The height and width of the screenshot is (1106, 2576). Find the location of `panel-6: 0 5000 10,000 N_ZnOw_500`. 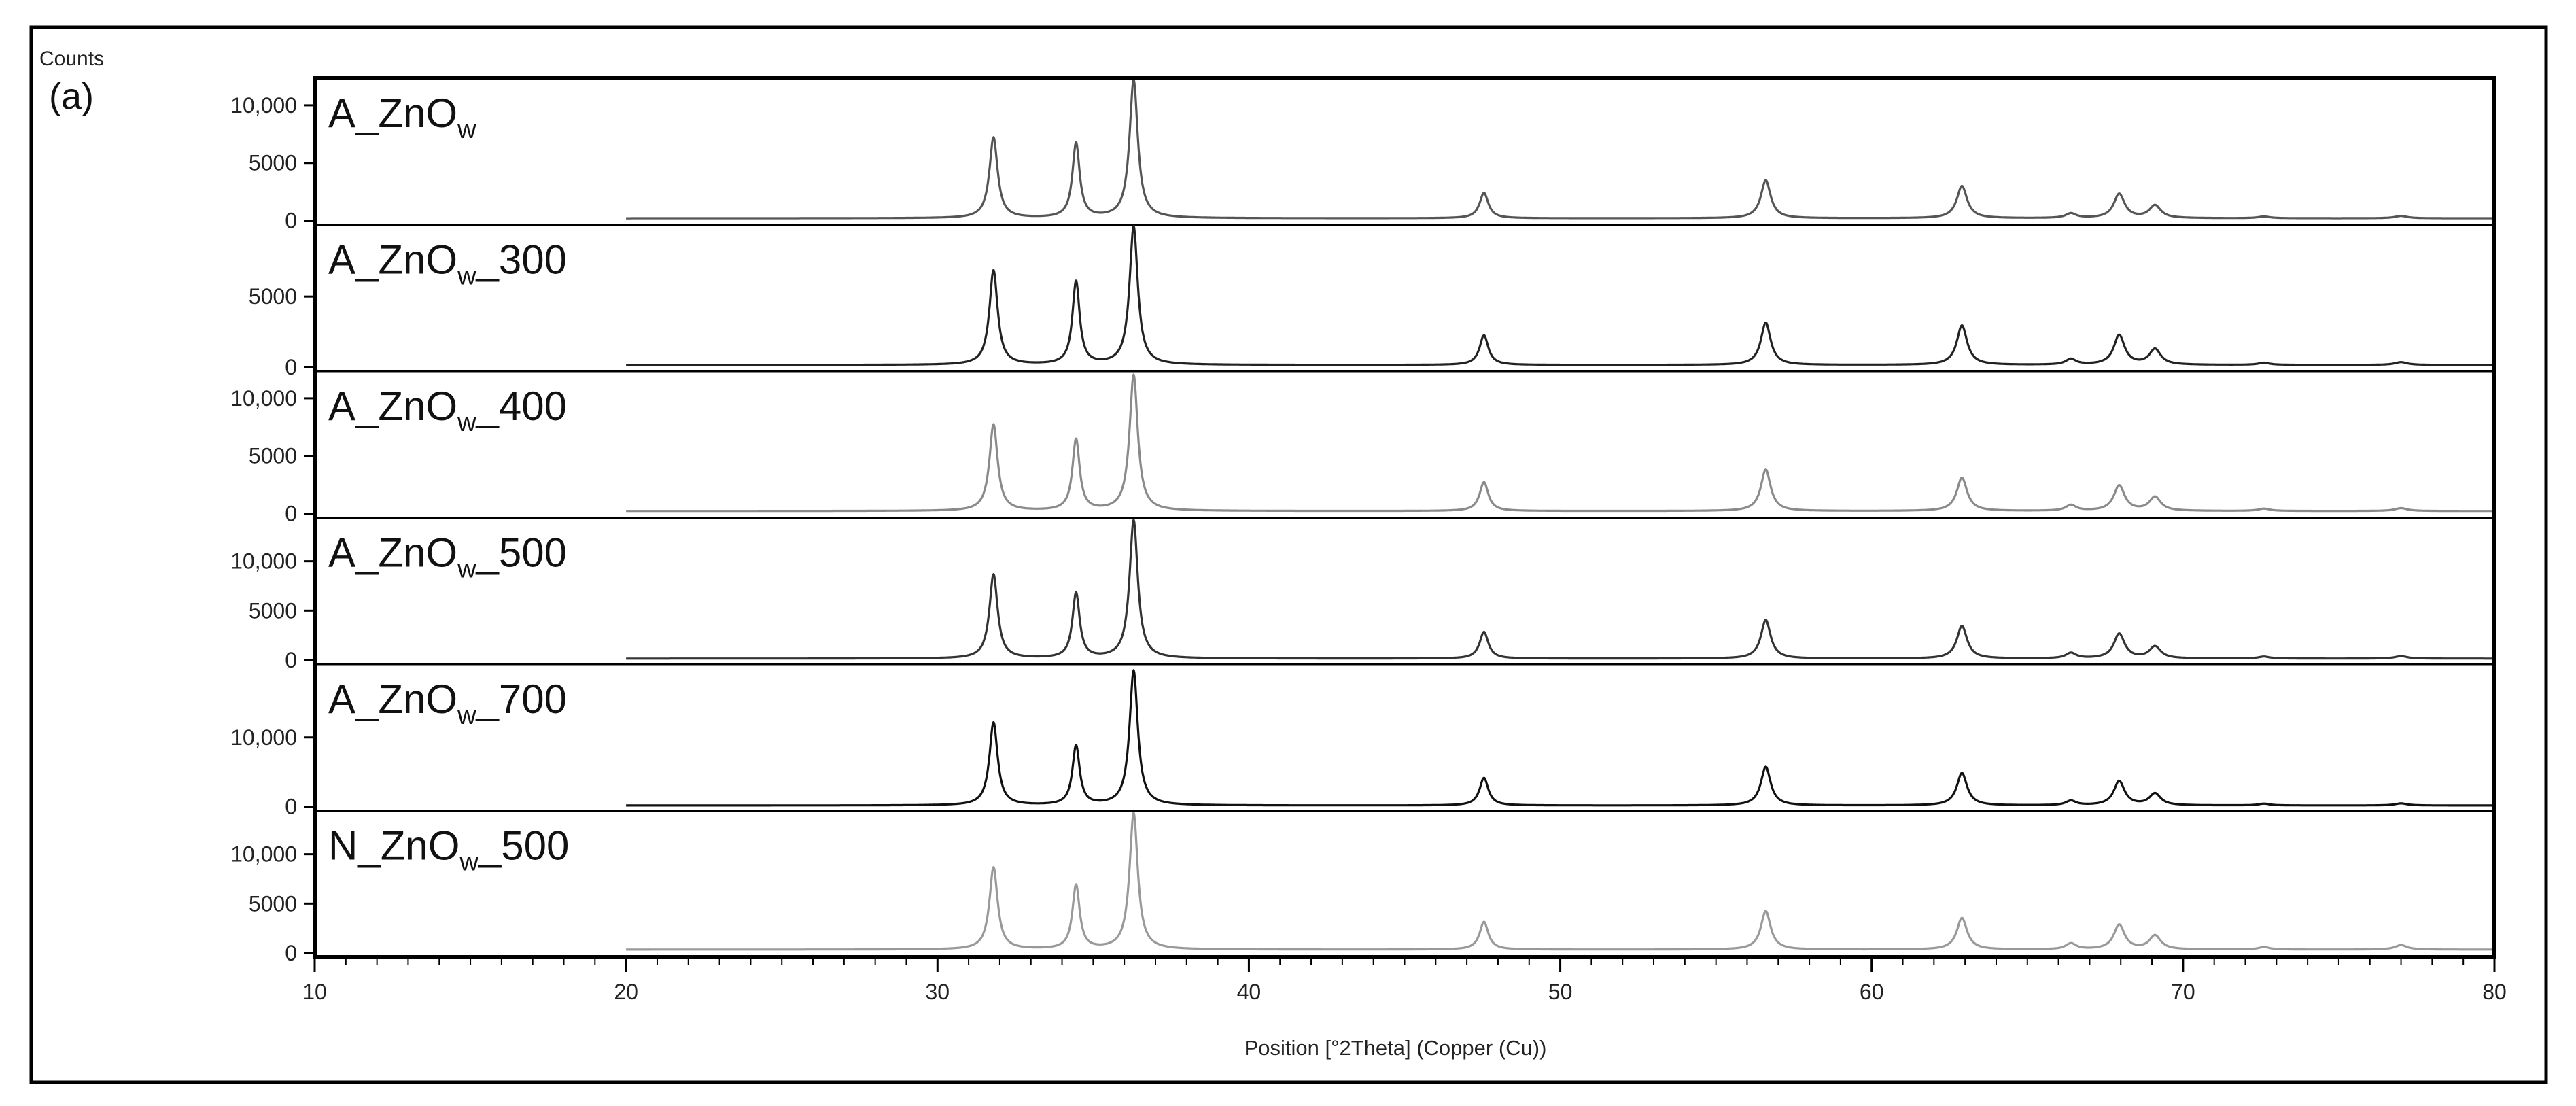

panel-6: 0 5000 10,000 N_ZnOw_500 is located at coordinates (1362, 888).